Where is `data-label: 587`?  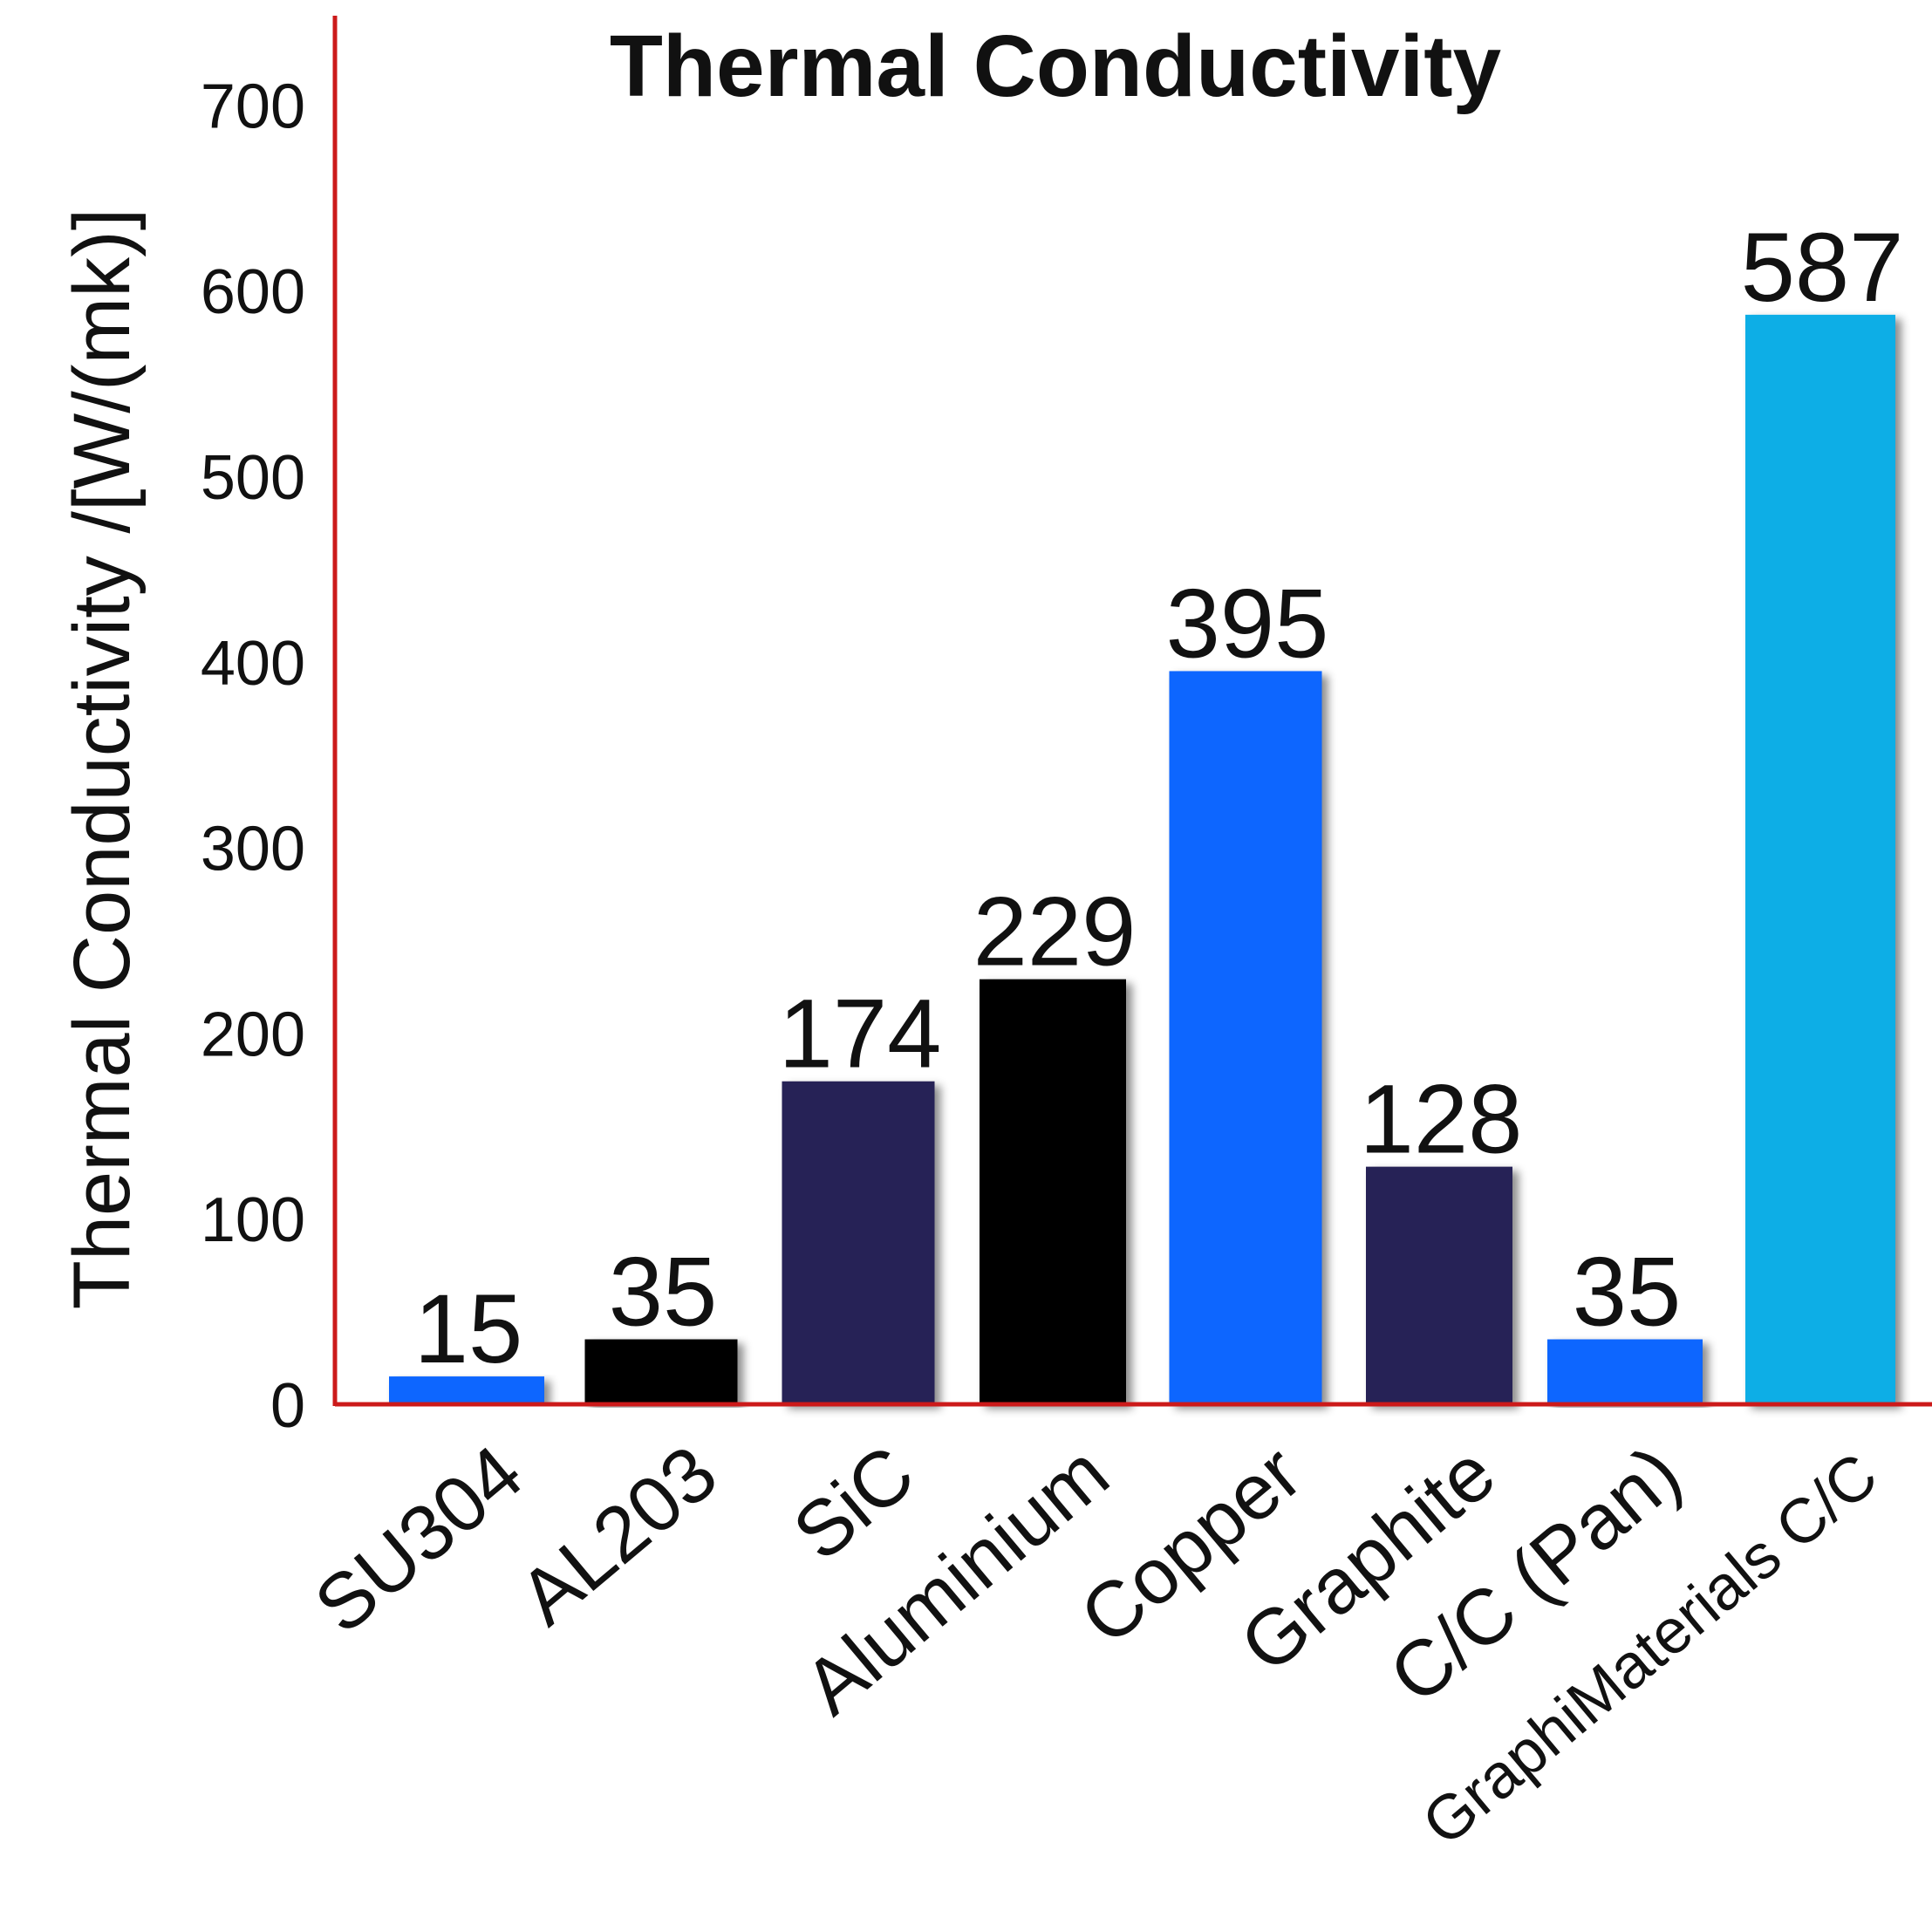
data-label: 587 is located at coordinates (1822, 267).